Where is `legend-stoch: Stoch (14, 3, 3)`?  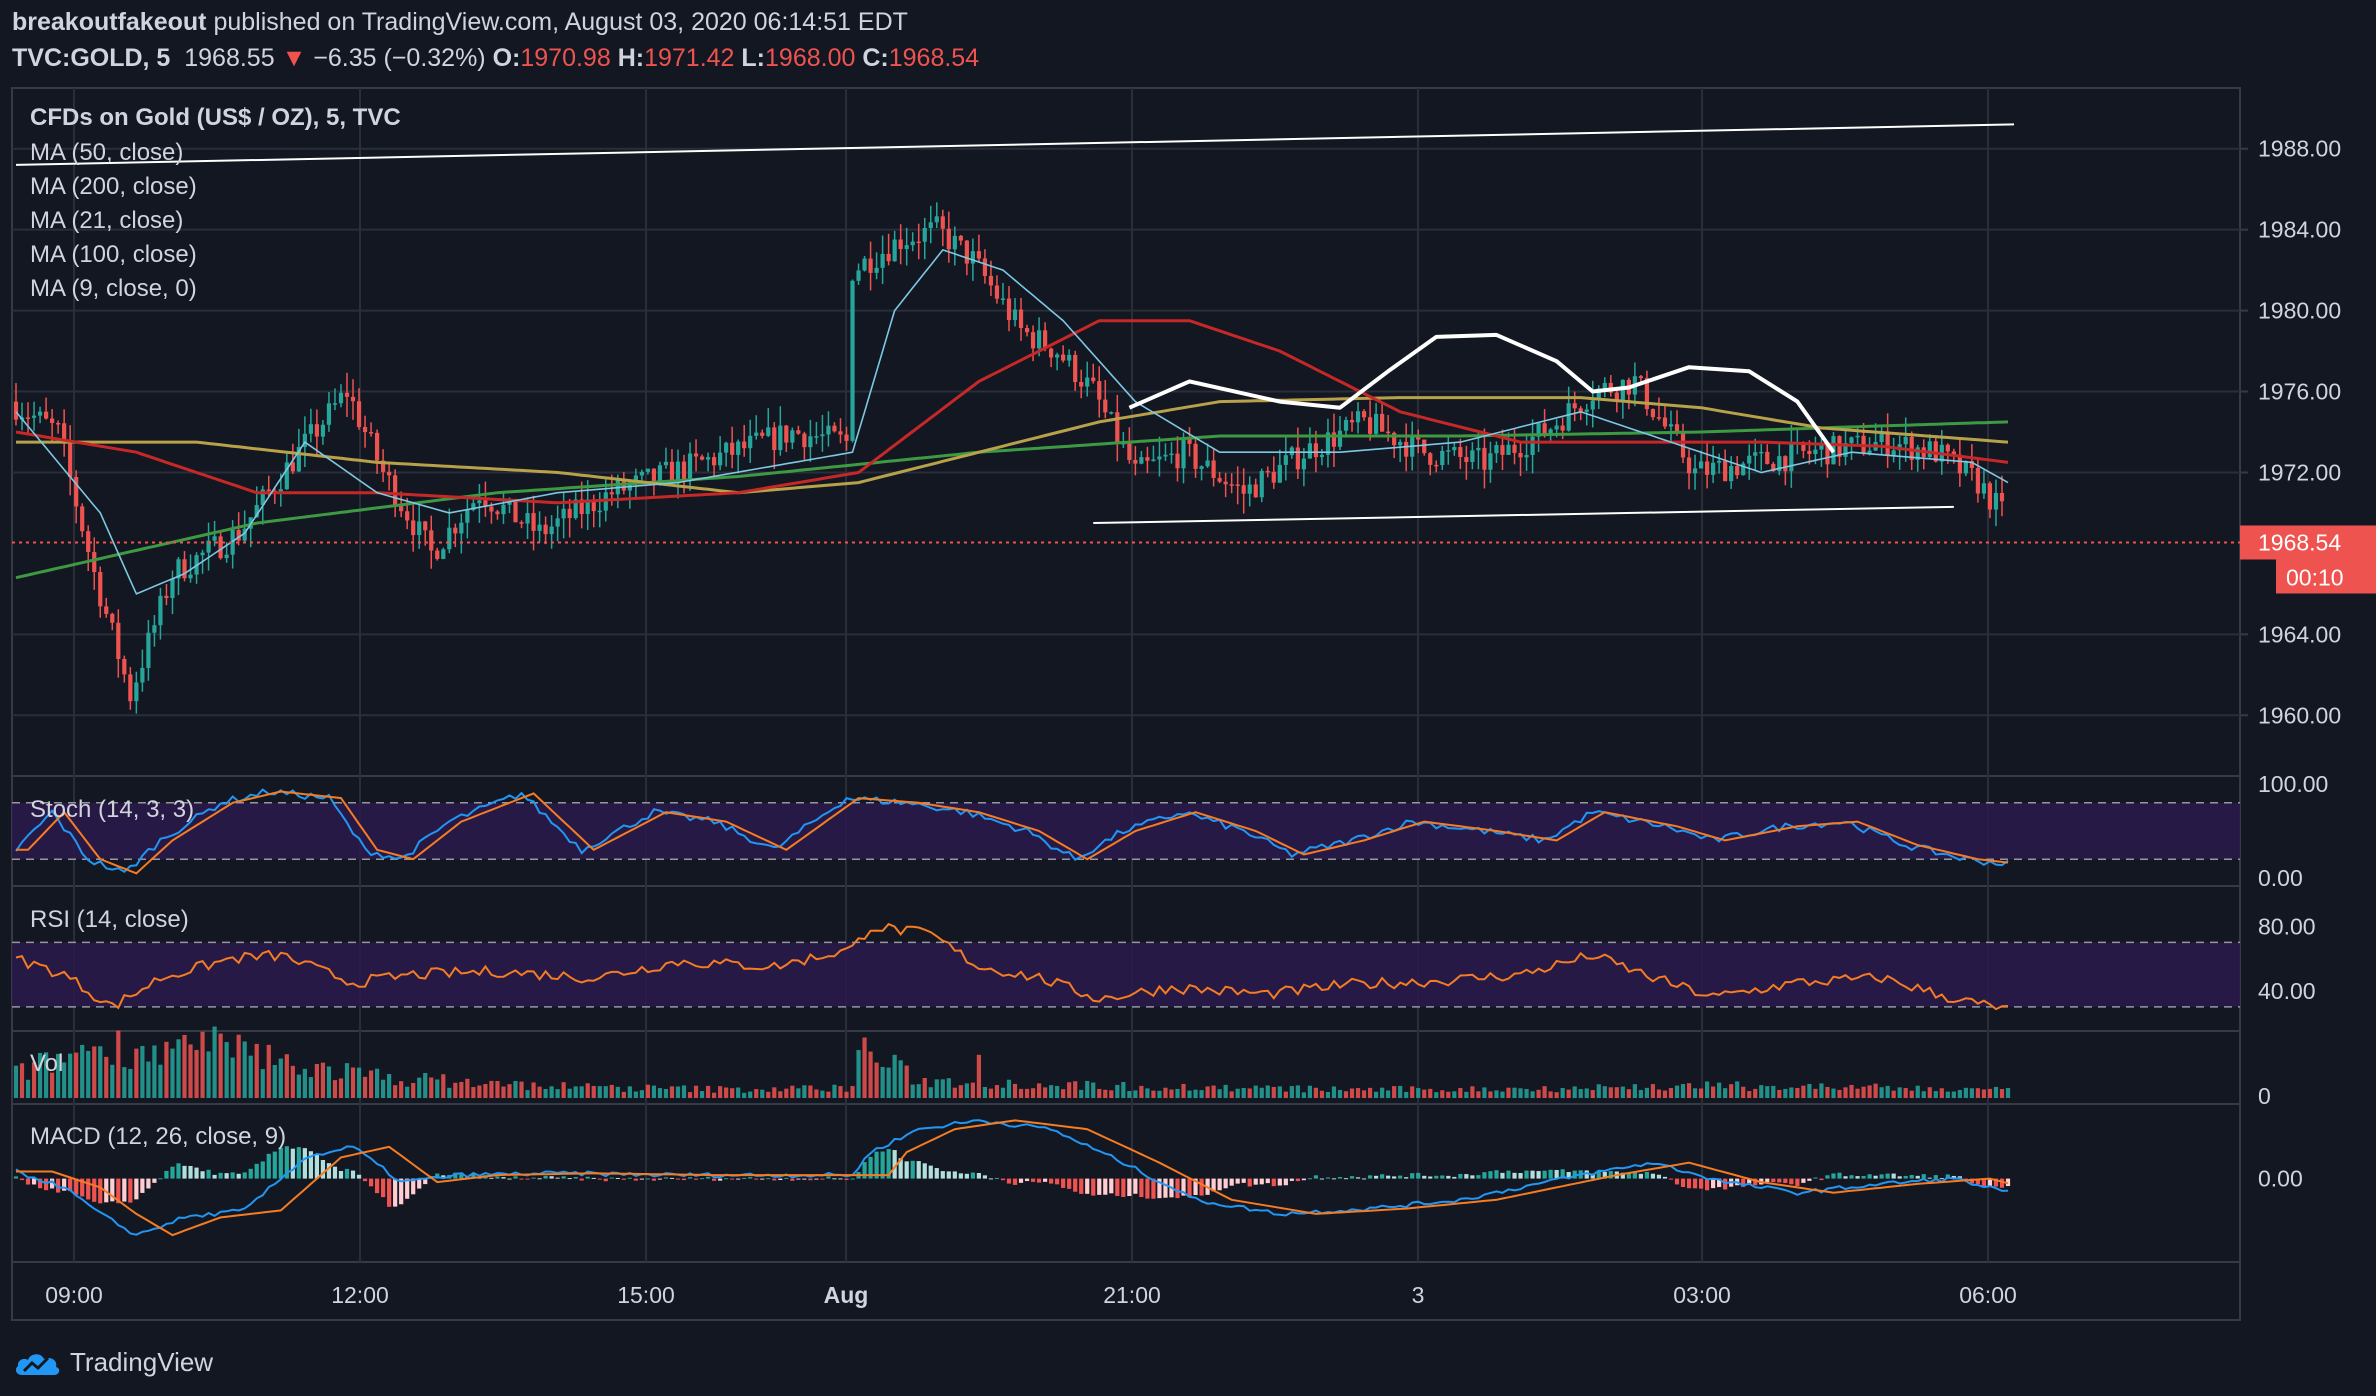 legend-stoch: Stoch (14, 3, 3) is located at coordinates (112, 809).